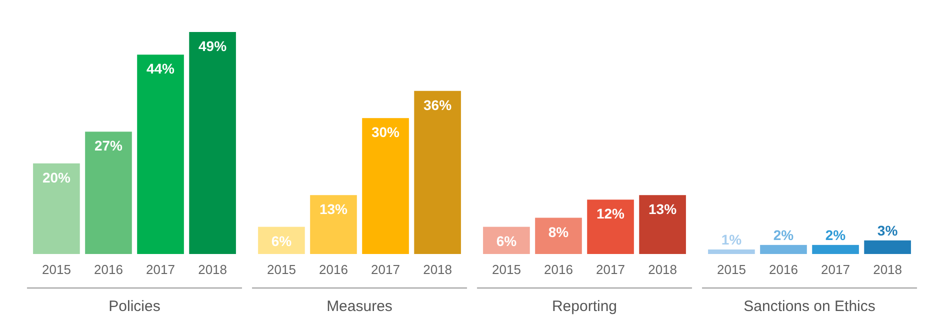 The height and width of the screenshot is (327, 943). What do you see at coordinates (810, 306) in the screenshot?
I see `x-axis-title: Sanctions on Ethics` at bounding box center [810, 306].